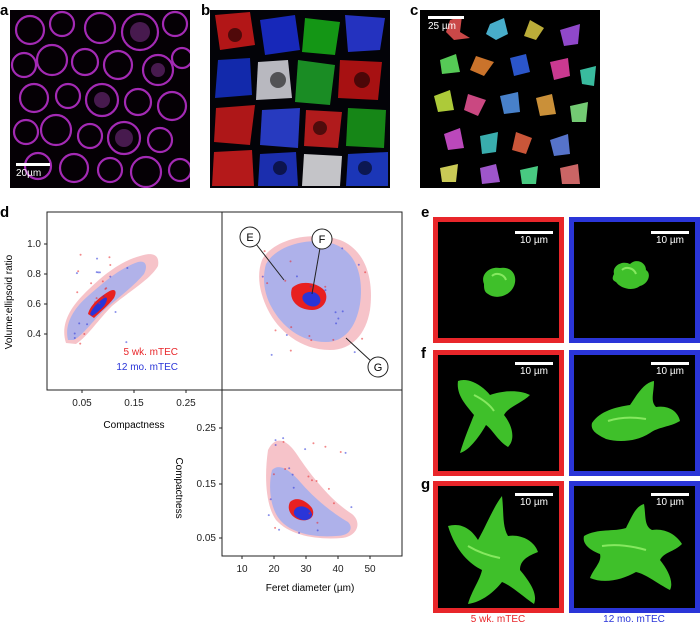 The width and height of the screenshot is (700, 626). What do you see at coordinates (133, 425) in the screenshot?
I see `plot1-xlabel: Compactness` at bounding box center [133, 425].